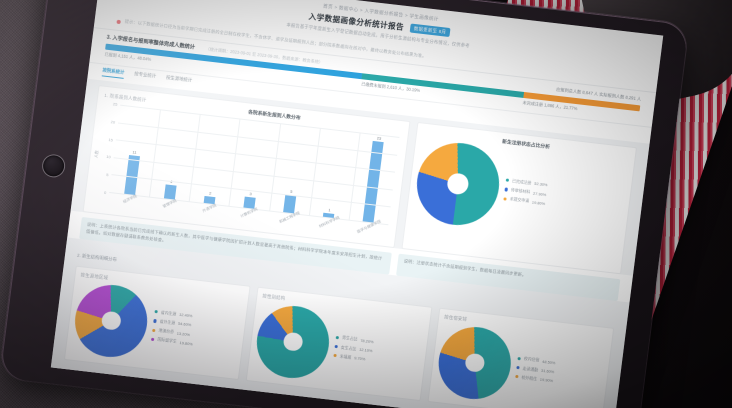 This screenshot has height=408, width=732. Describe the element at coordinates (111, 320) in the screenshot. I see `donut-chart-region` at that location.